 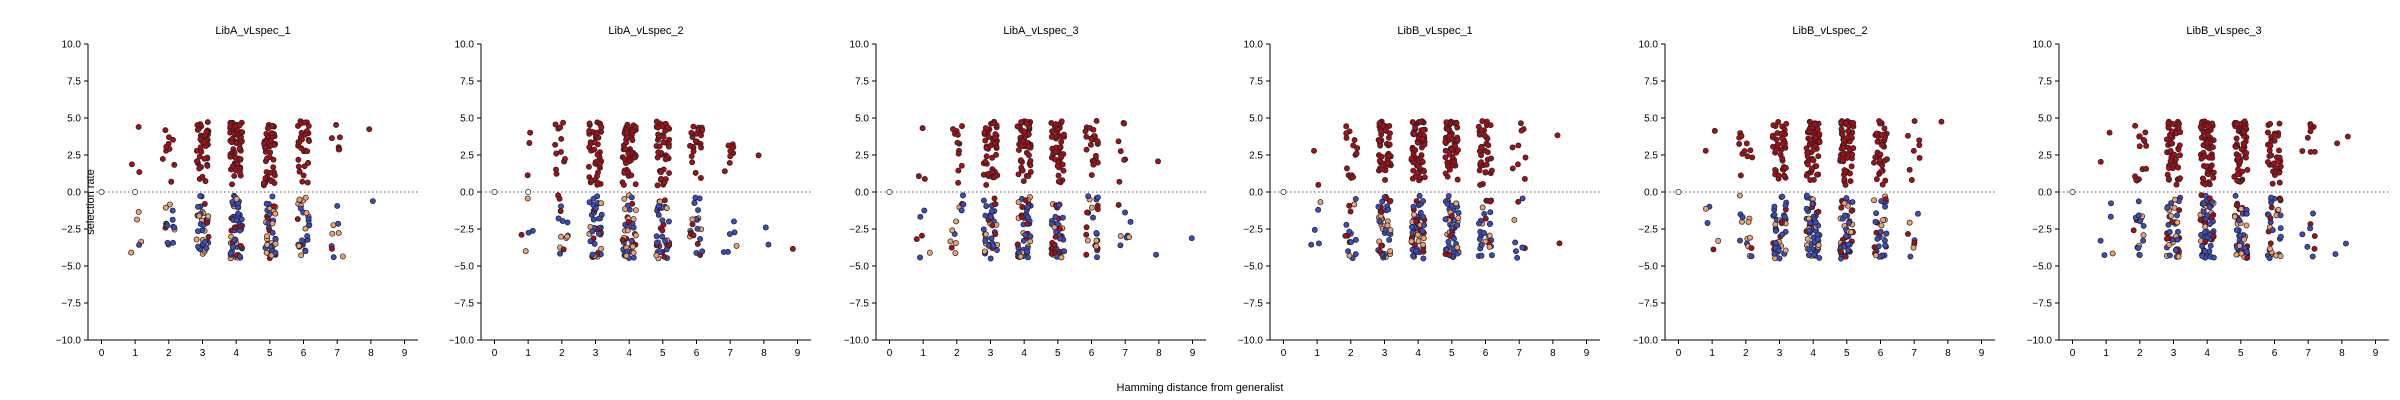 I want to click on x-tick-label: 7, so click(x=337, y=353).